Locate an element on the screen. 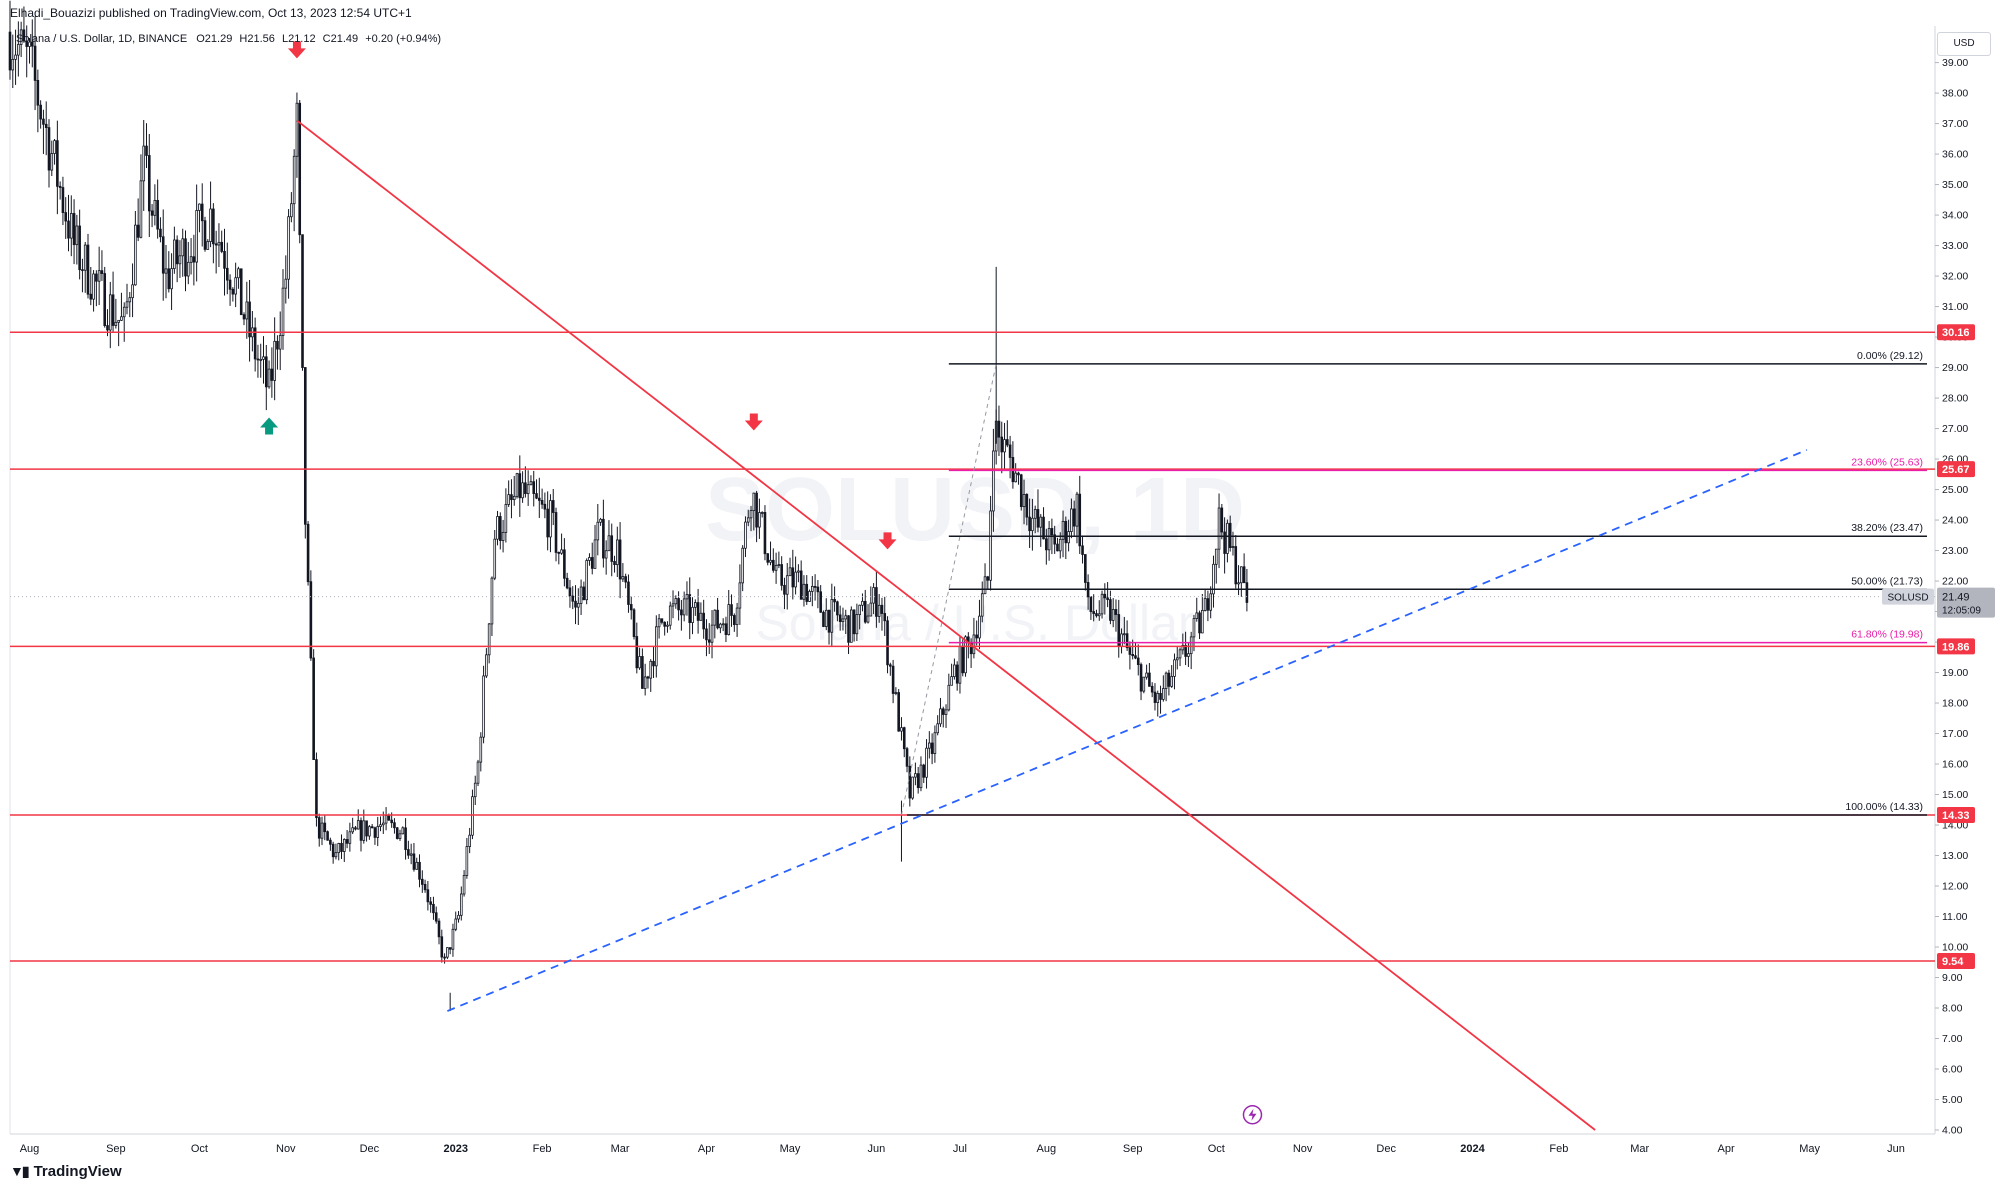  level-price-tag: 19.86 is located at coordinates (1956, 646).